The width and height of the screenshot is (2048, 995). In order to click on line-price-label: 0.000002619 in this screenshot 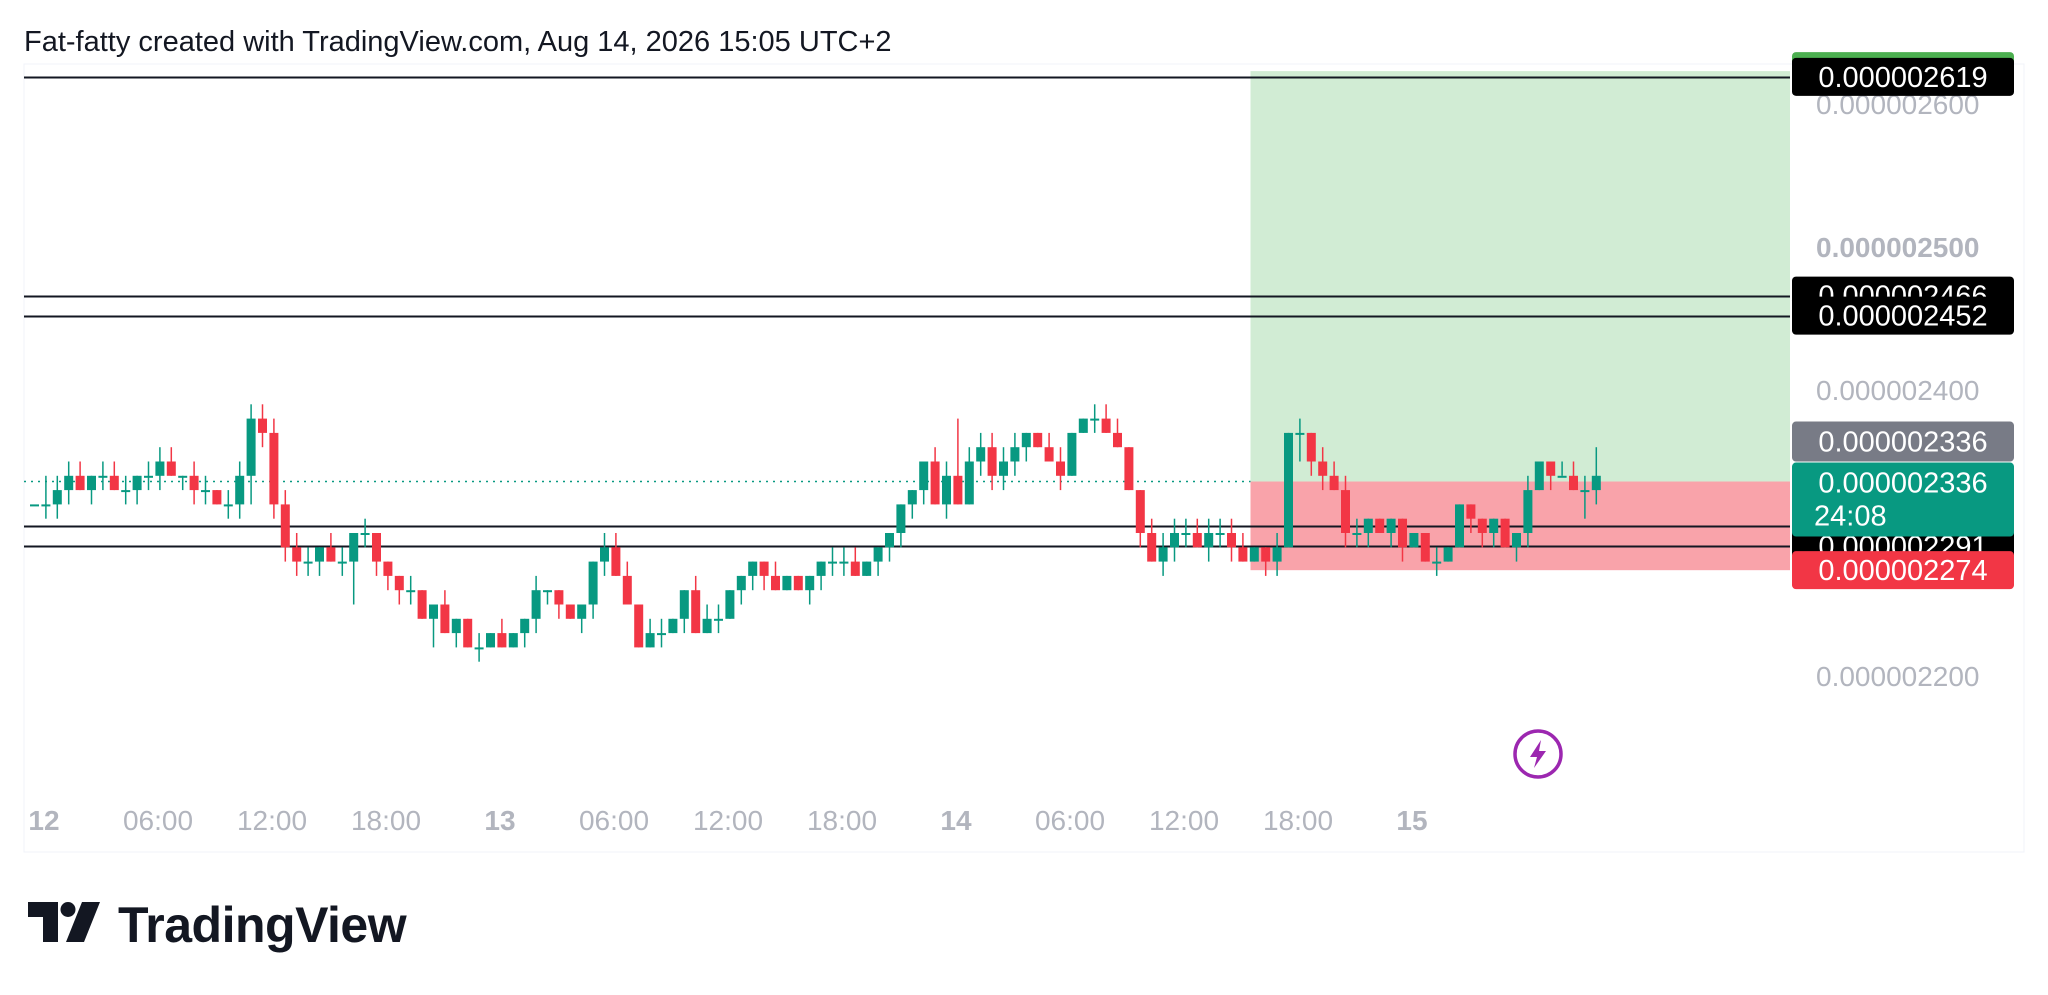, I will do `click(1903, 76)`.